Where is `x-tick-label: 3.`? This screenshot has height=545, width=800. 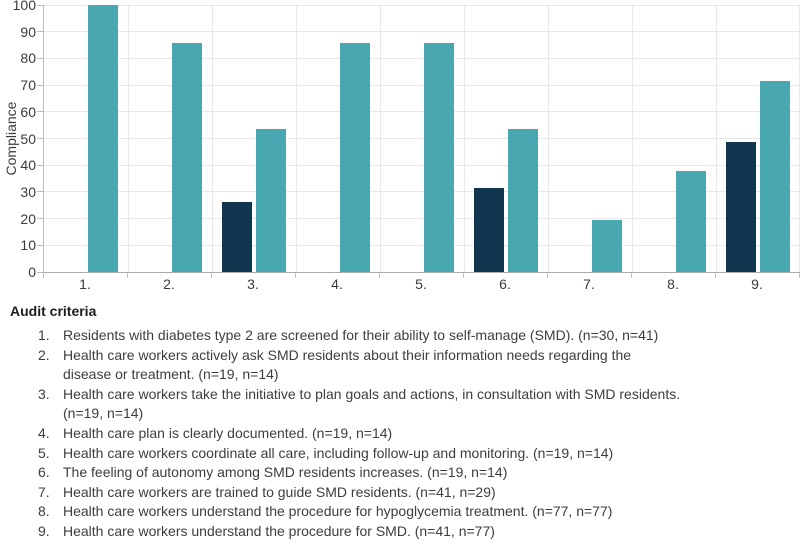 x-tick-label: 3. is located at coordinates (253, 284).